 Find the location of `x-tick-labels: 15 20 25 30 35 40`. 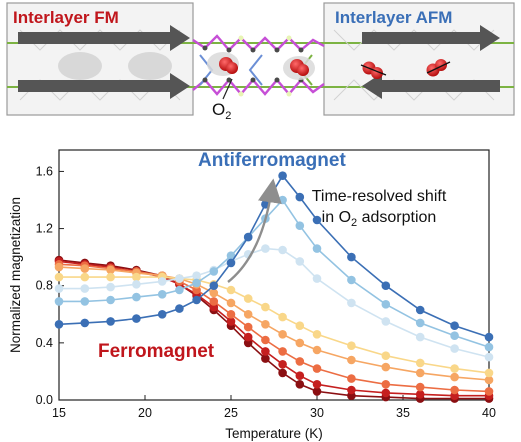

x-tick-labels: 15 20 25 30 35 40 is located at coordinates (274, 413).